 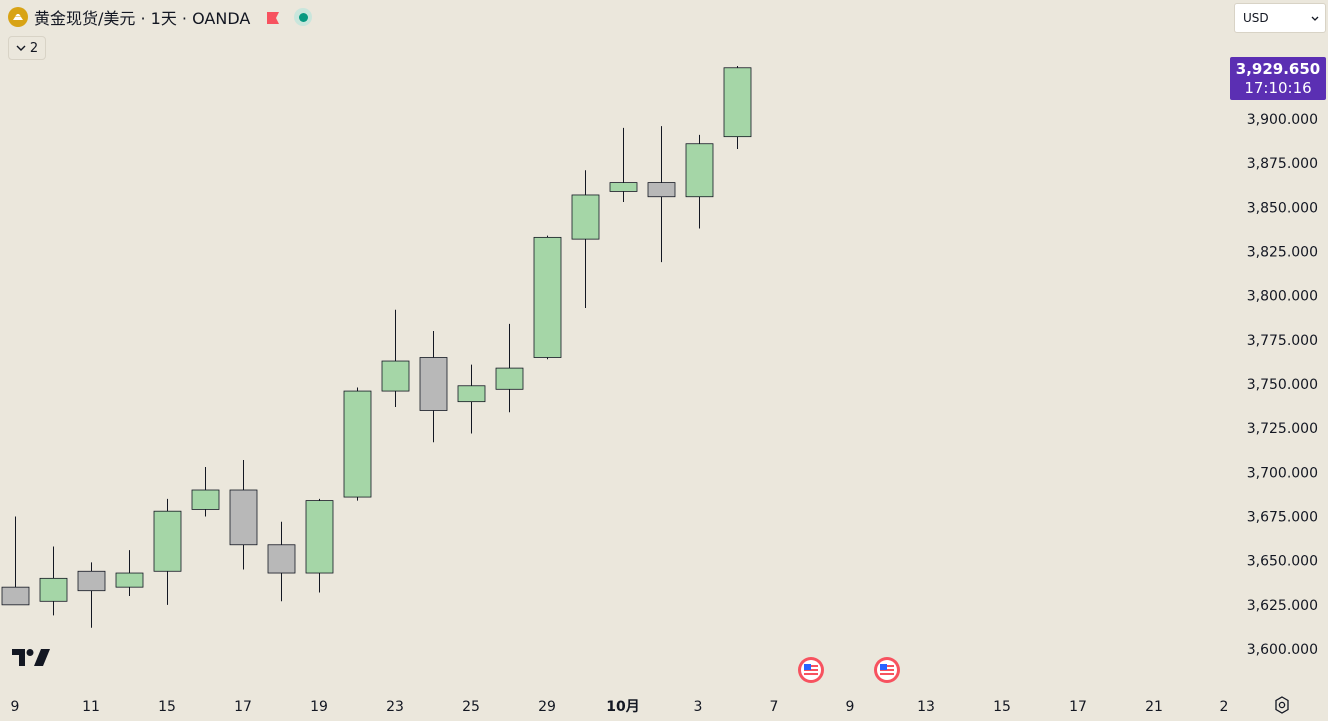 I want to click on price-tick-label: 3,775.000, so click(x=1282, y=341).